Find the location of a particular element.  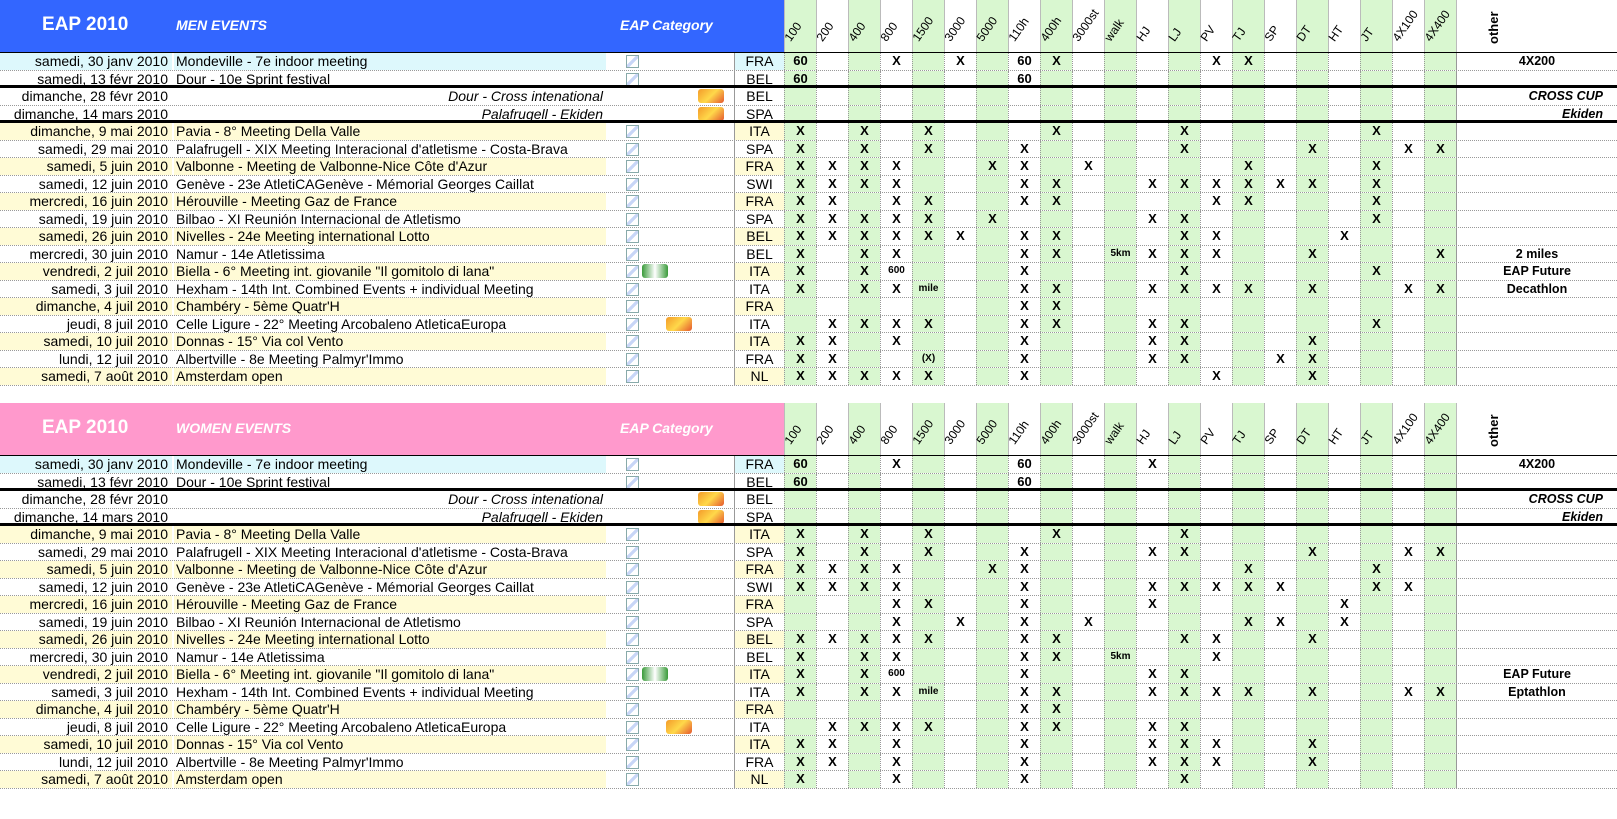

event-cell-jt is located at coordinates (1376, 779).